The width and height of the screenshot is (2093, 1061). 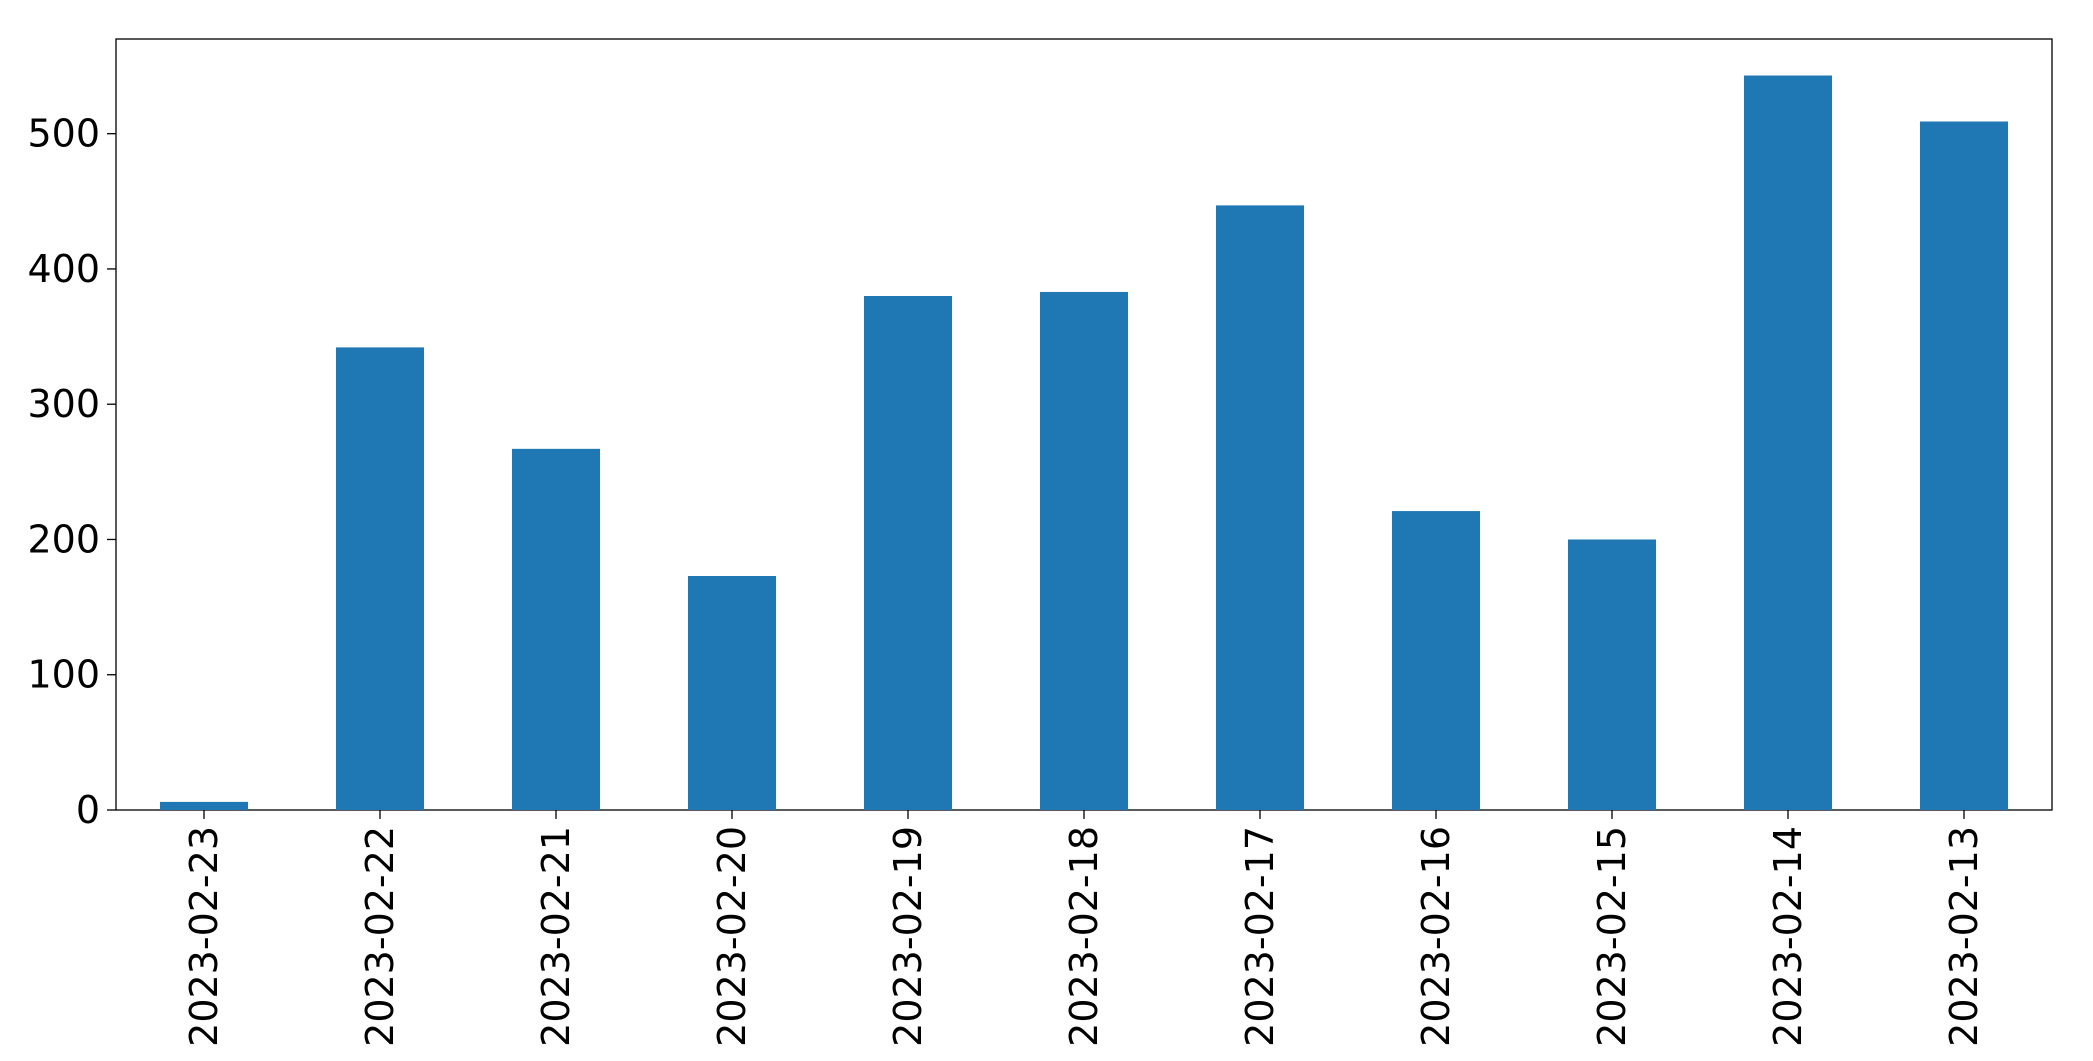 What do you see at coordinates (63, 134) in the screenshot?
I see `y-tick-label: 500` at bounding box center [63, 134].